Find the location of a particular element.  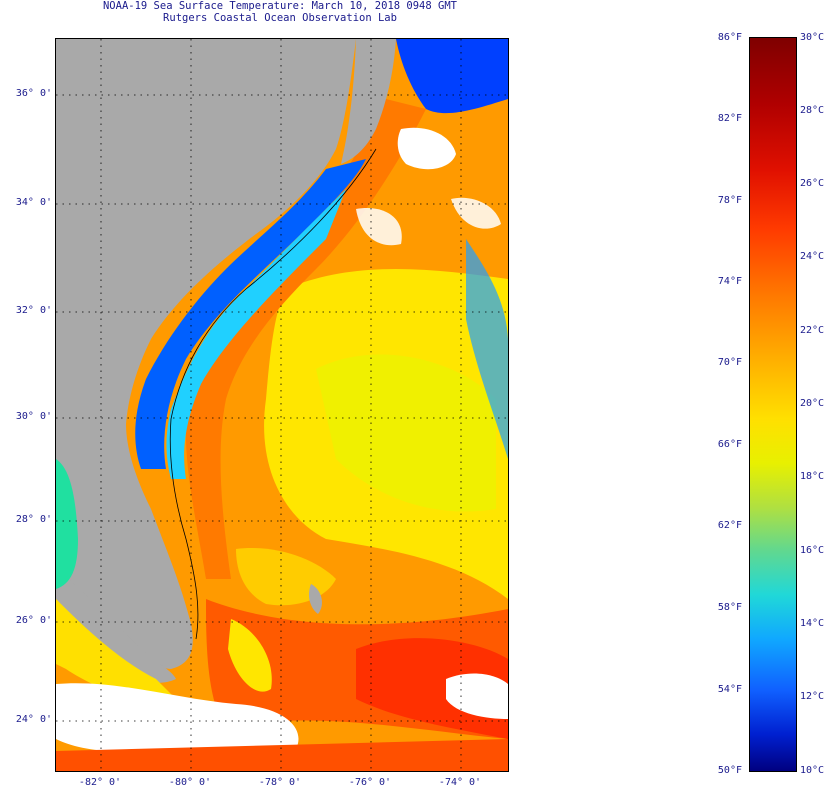

f-label-62: 62°F is located at coordinates (729, 525).